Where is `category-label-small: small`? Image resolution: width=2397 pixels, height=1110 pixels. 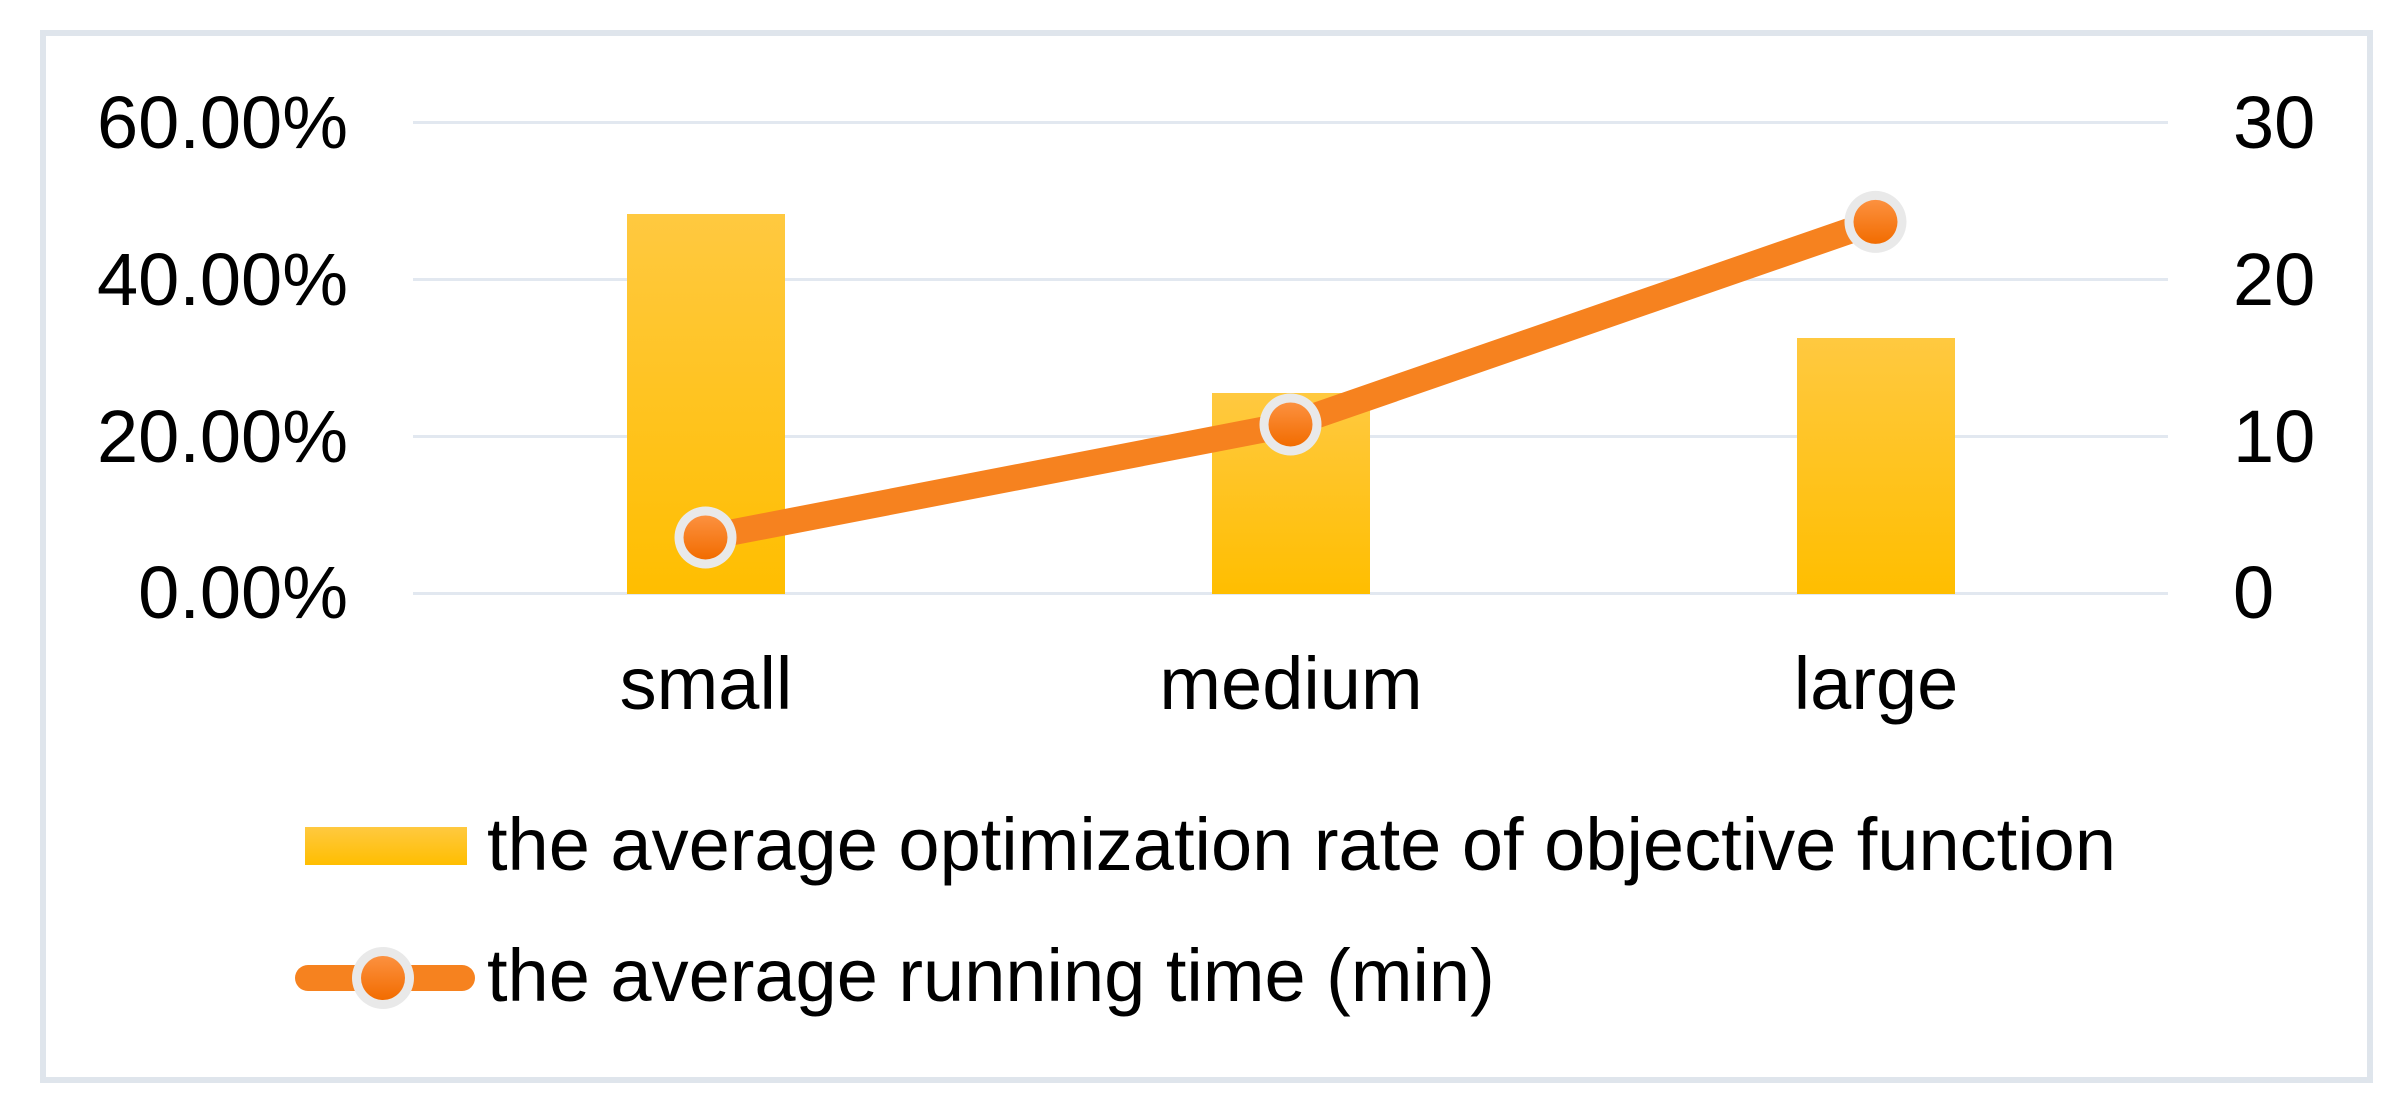
category-label-small: small is located at coordinates (706, 683).